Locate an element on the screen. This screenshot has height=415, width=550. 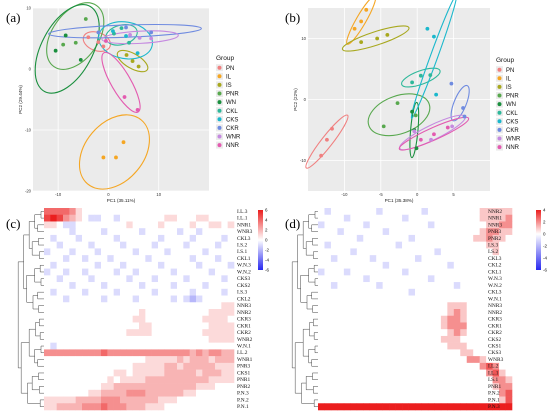
data-point-wnr is located at coordinates (431, 139).